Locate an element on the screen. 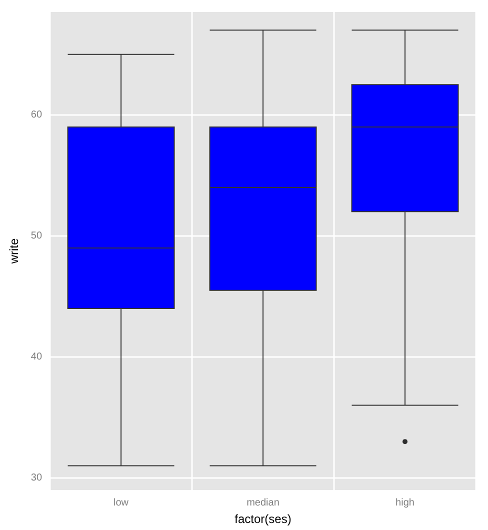  x-tick-label: high is located at coordinates (405, 503).